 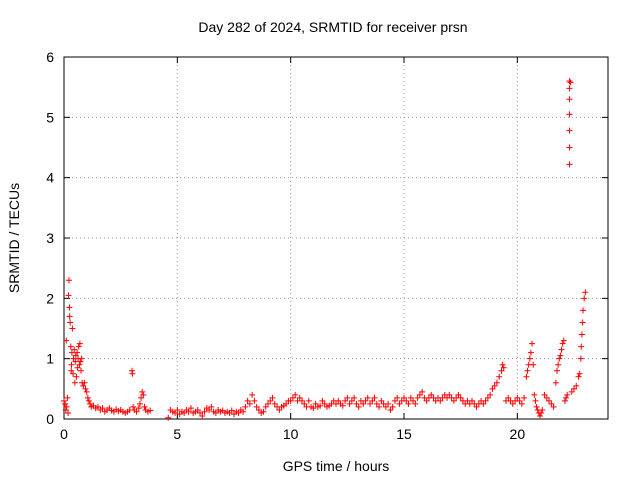 I want to click on y-tick-label: 3, so click(x=50, y=238).